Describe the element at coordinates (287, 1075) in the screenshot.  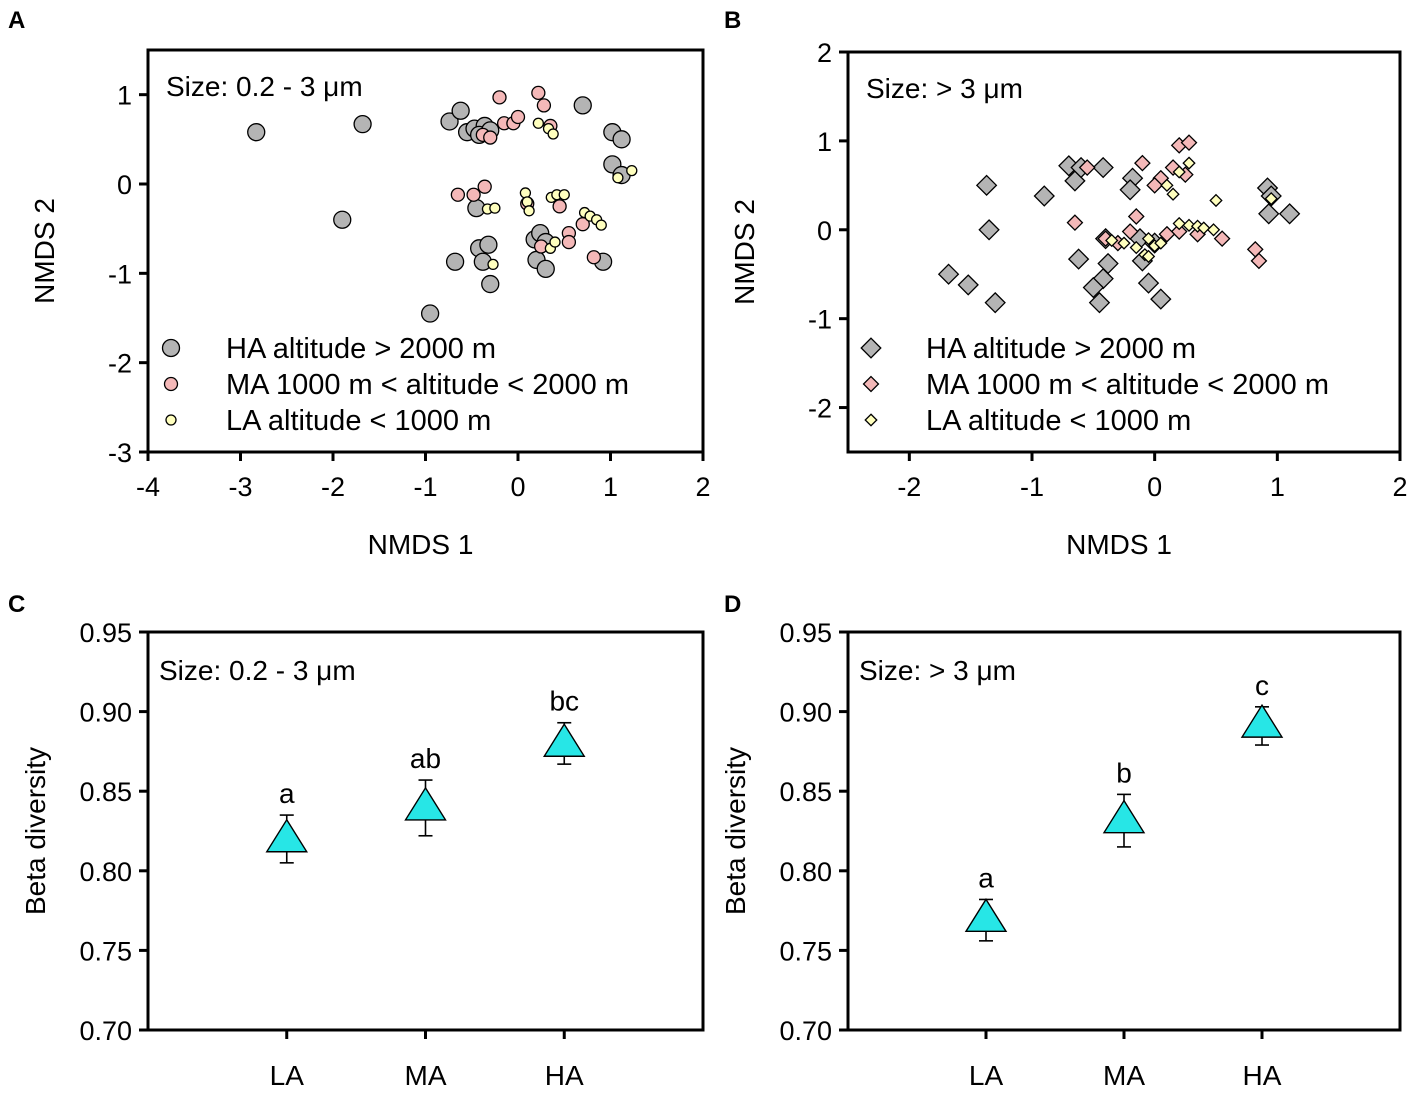
I see `x-tick-label: LA` at that location.